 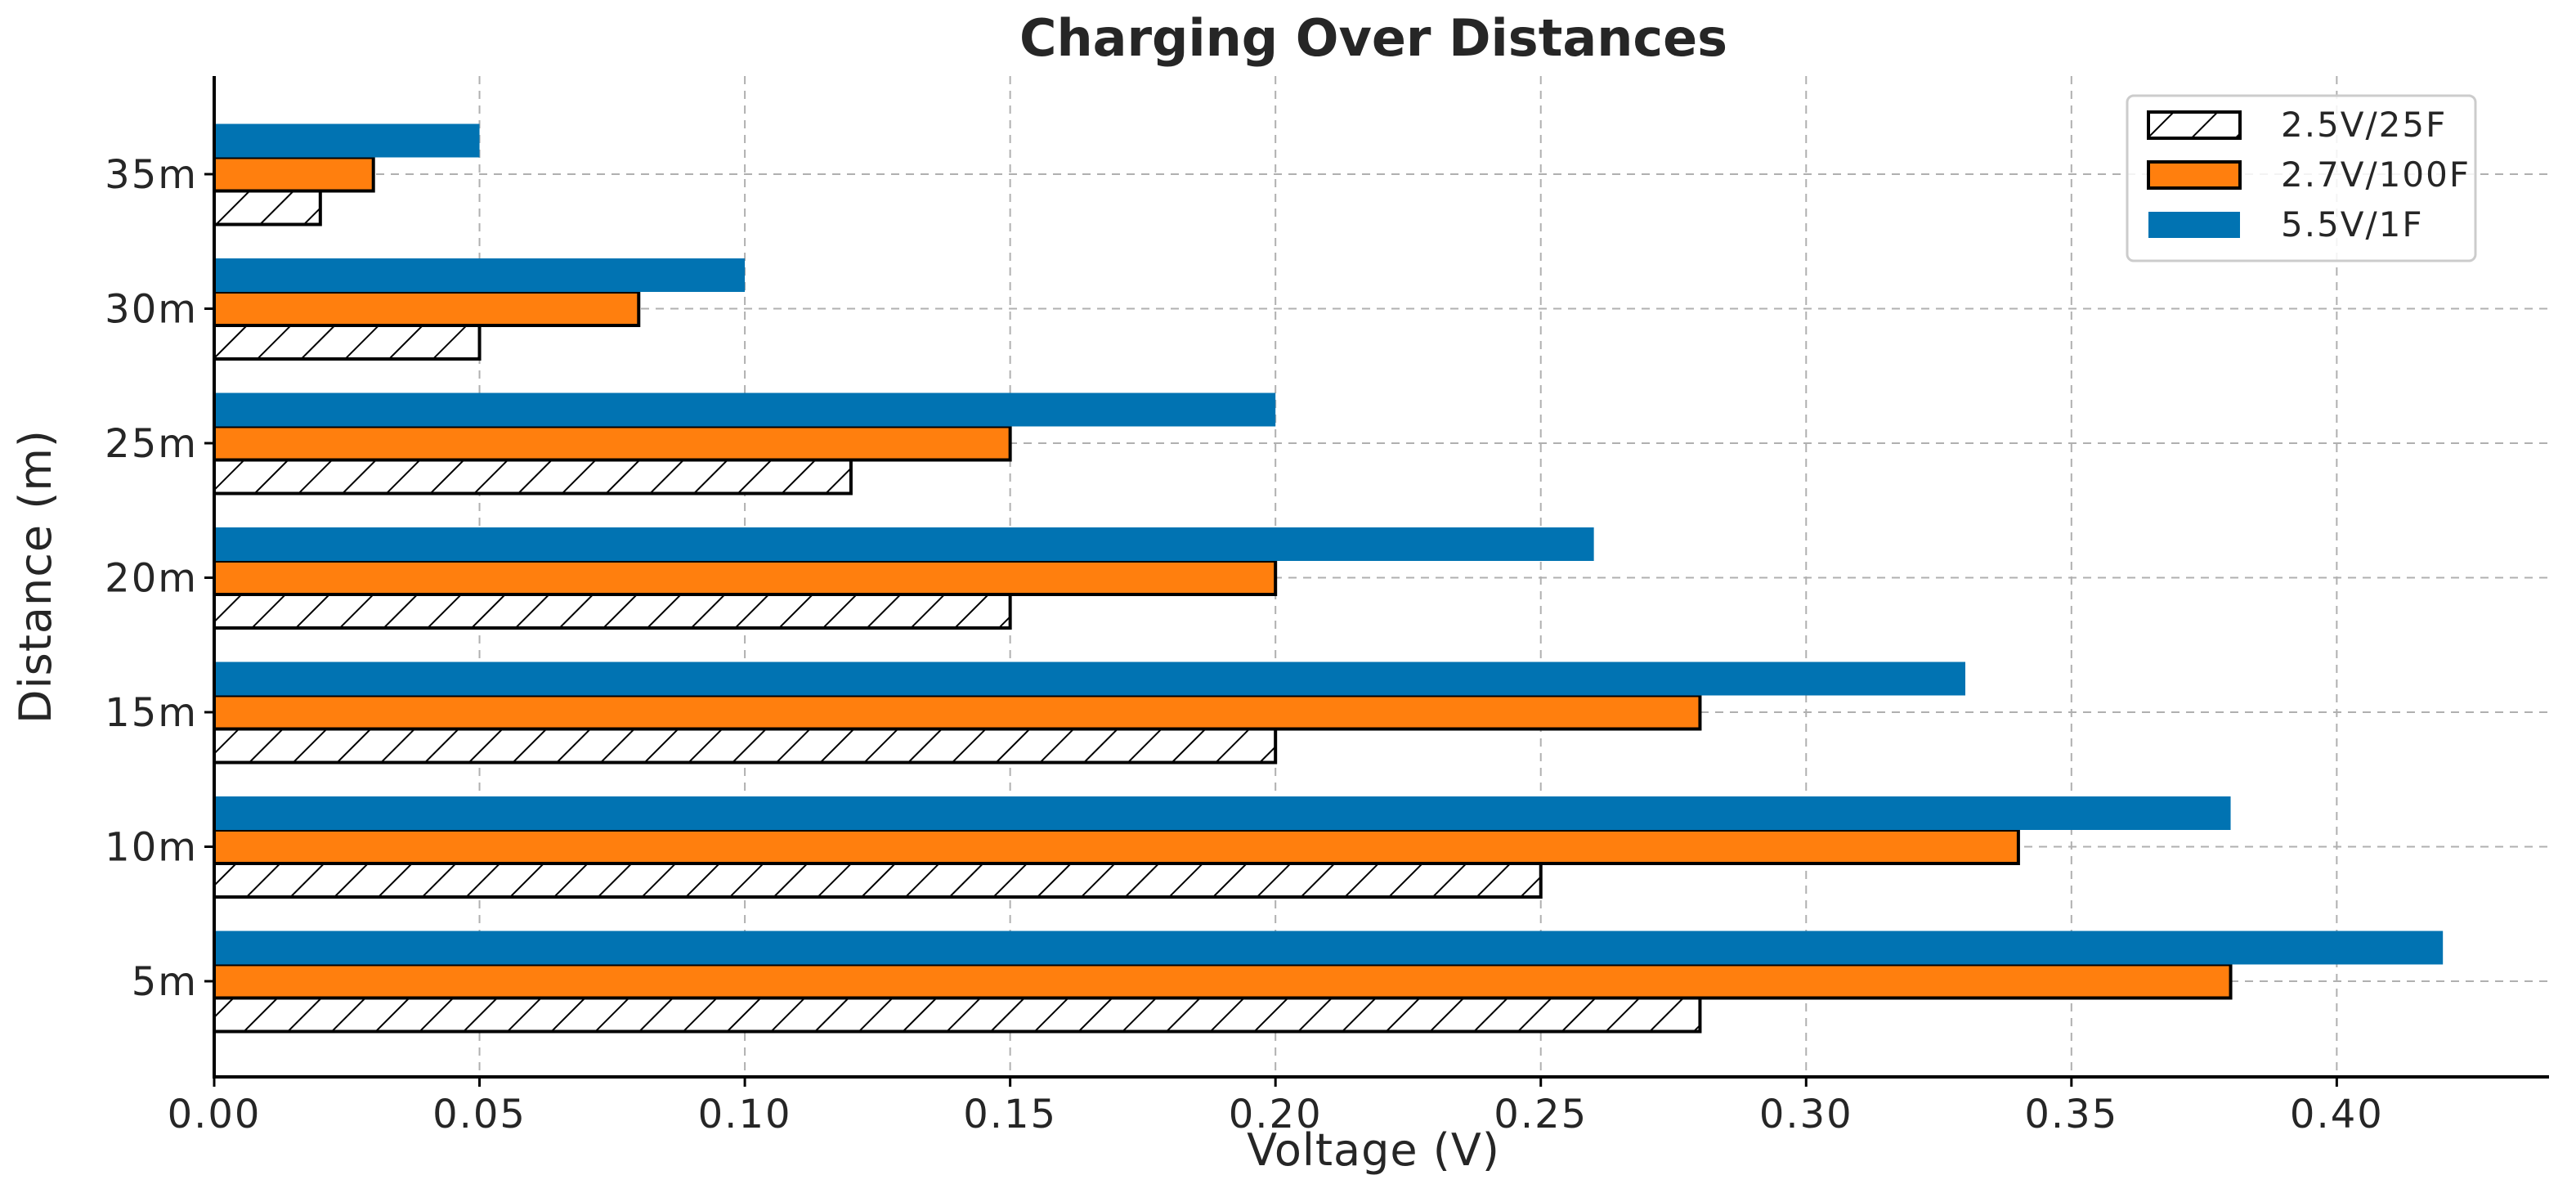 I want to click on y-tick-label: 15m, so click(x=152, y=713).